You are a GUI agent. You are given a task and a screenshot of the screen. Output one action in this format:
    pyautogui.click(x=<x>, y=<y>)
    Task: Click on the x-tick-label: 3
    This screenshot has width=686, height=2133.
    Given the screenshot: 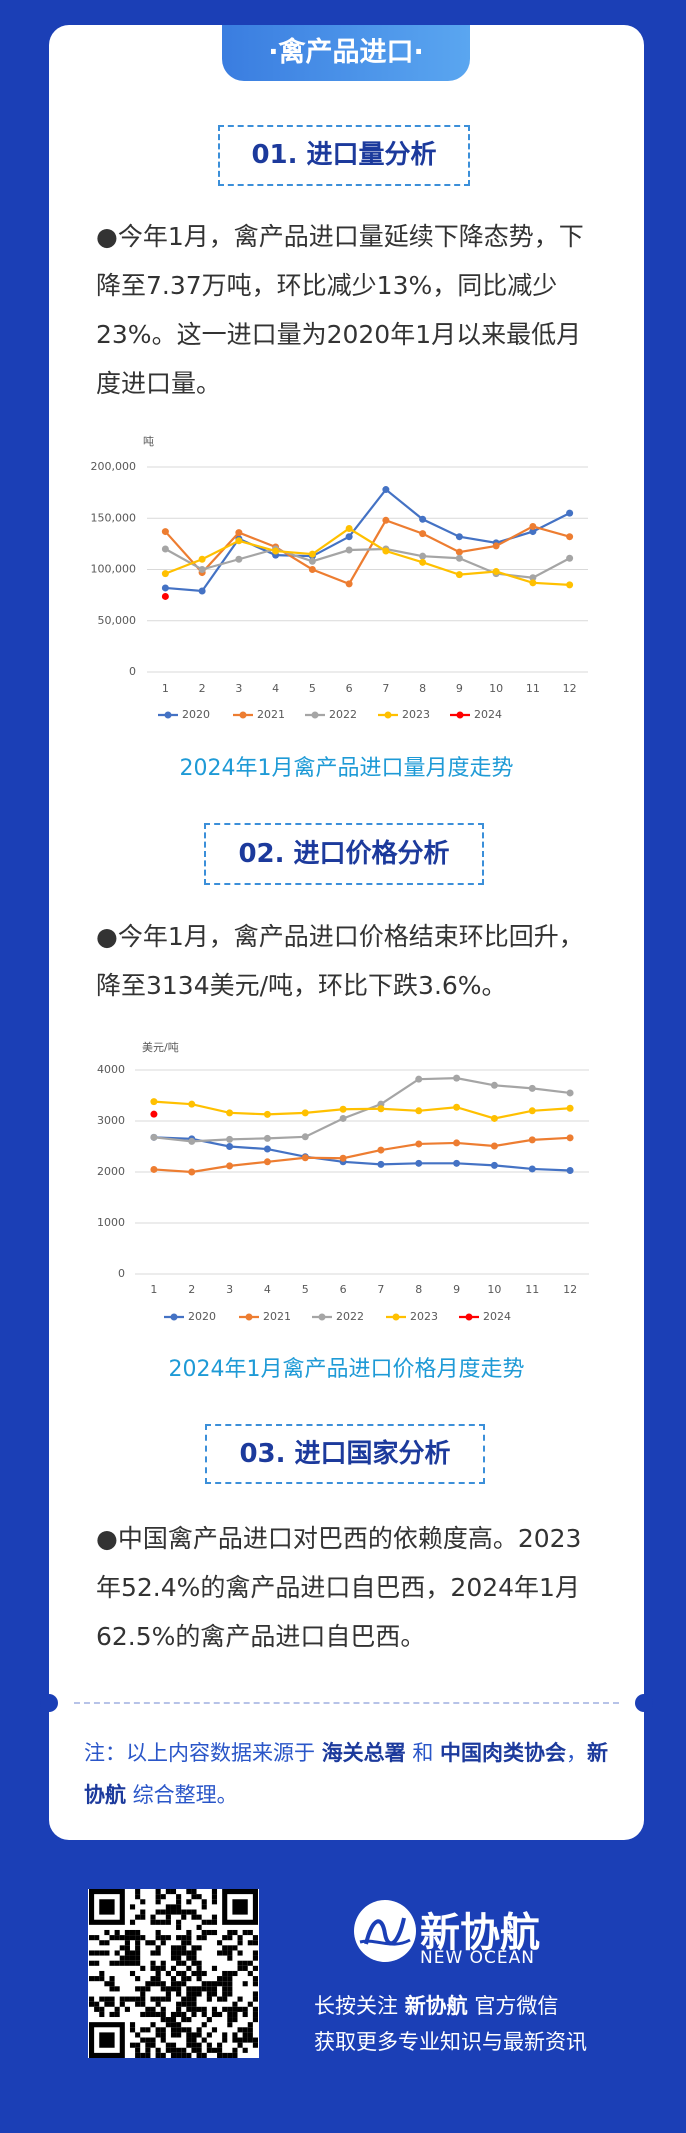 What is the action you would take?
    pyautogui.click(x=229, y=1289)
    